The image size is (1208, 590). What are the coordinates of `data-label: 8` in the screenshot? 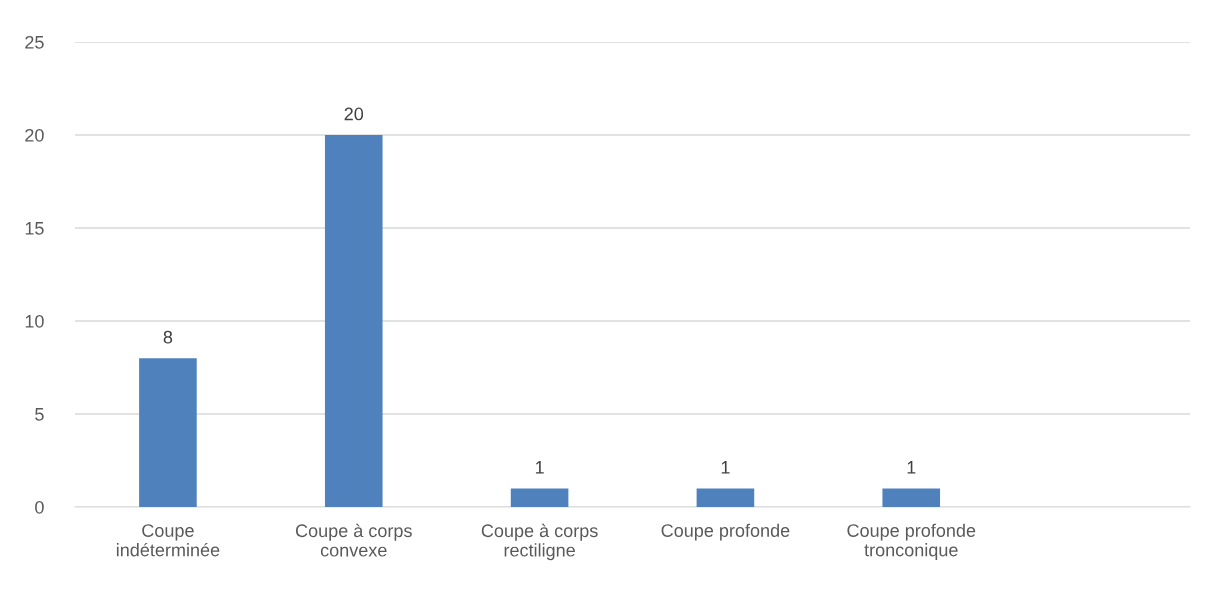 It's located at (168, 337).